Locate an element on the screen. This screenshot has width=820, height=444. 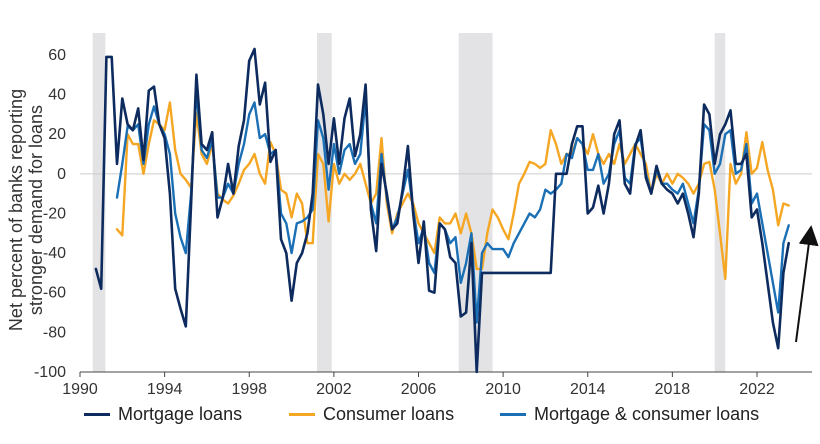
y-axis-label-line-1: Net percent of banks reporting is located at coordinates (16, 210).